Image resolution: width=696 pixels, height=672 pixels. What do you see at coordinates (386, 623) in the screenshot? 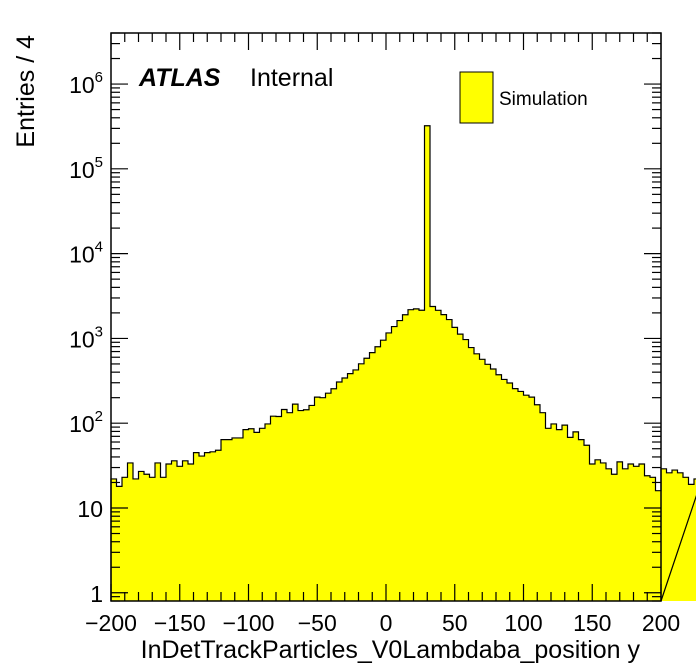
I see `x-tick-label: 0` at bounding box center [386, 623].